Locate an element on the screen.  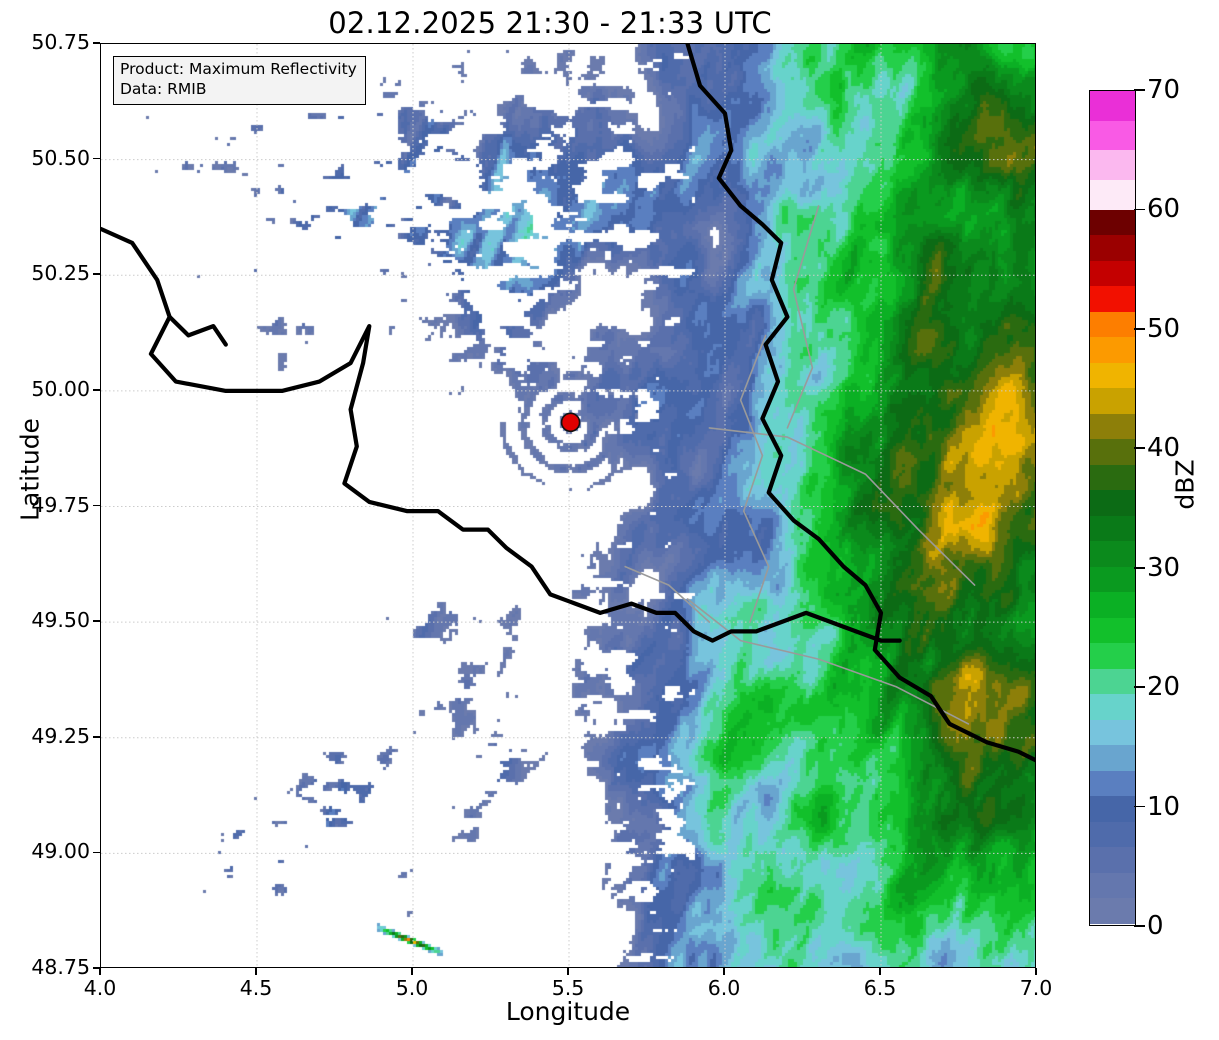
x-tick-label: 6.5 is located at coordinates (880, 988).